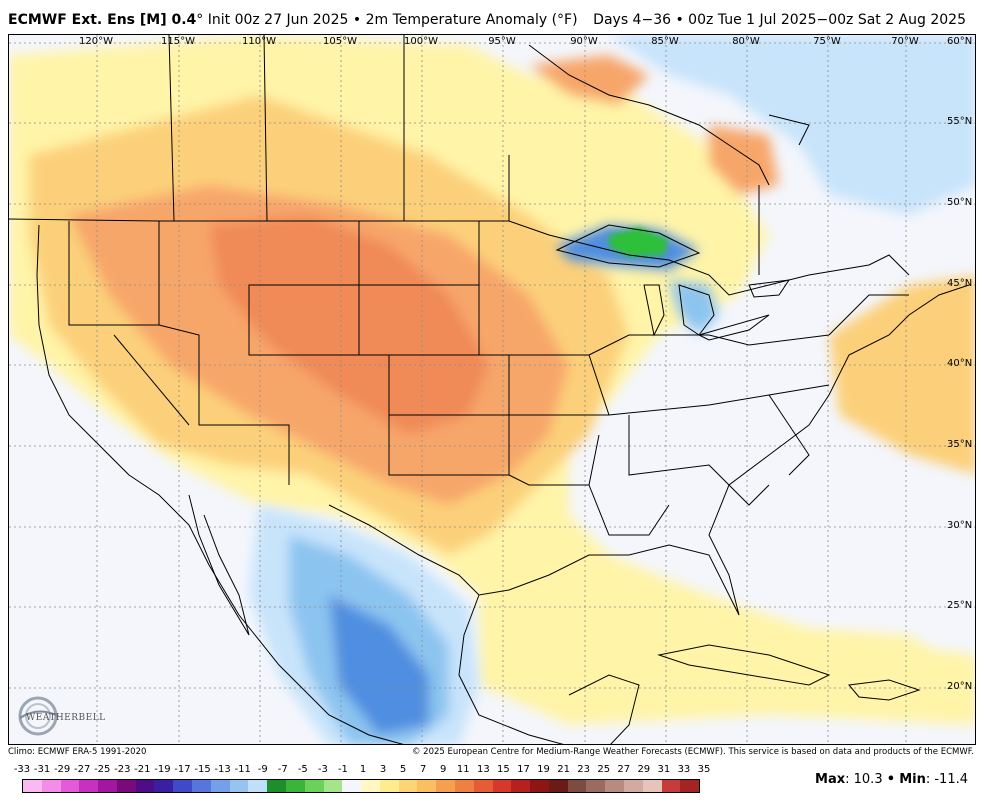  I want to click on colorbar-tick-label: 19, so click(543, 769).